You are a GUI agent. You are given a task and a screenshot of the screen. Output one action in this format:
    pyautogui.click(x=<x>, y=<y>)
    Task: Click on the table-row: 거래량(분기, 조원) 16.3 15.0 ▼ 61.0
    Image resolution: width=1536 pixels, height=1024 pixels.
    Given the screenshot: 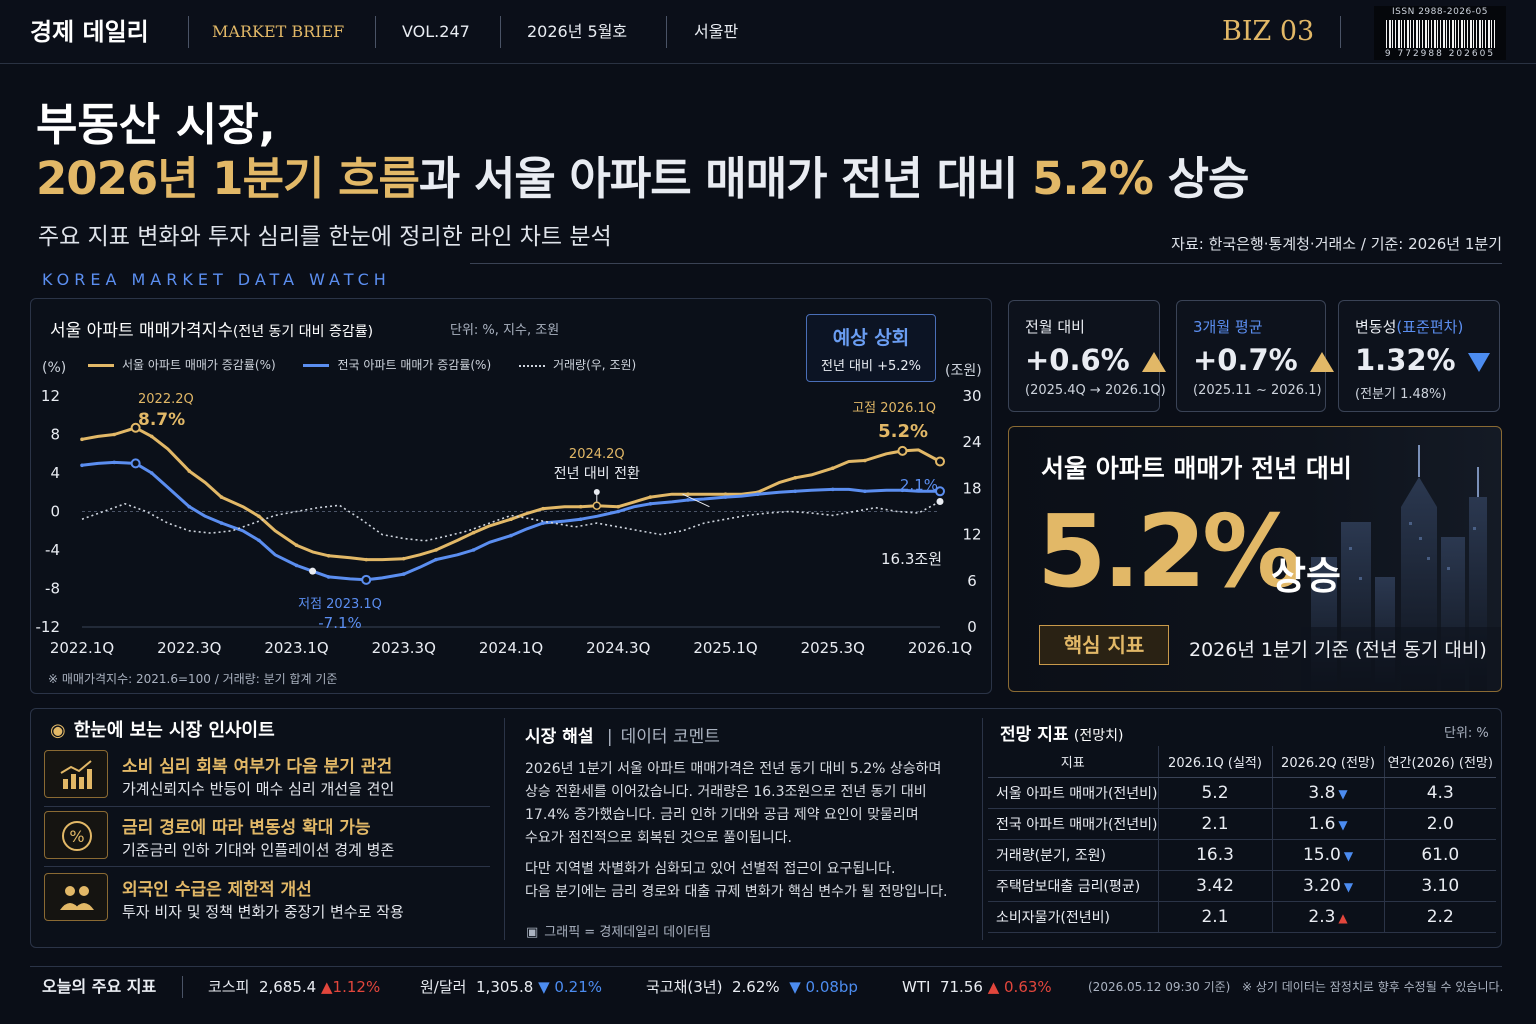 What is the action you would take?
    pyautogui.click(x=1242, y=855)
    